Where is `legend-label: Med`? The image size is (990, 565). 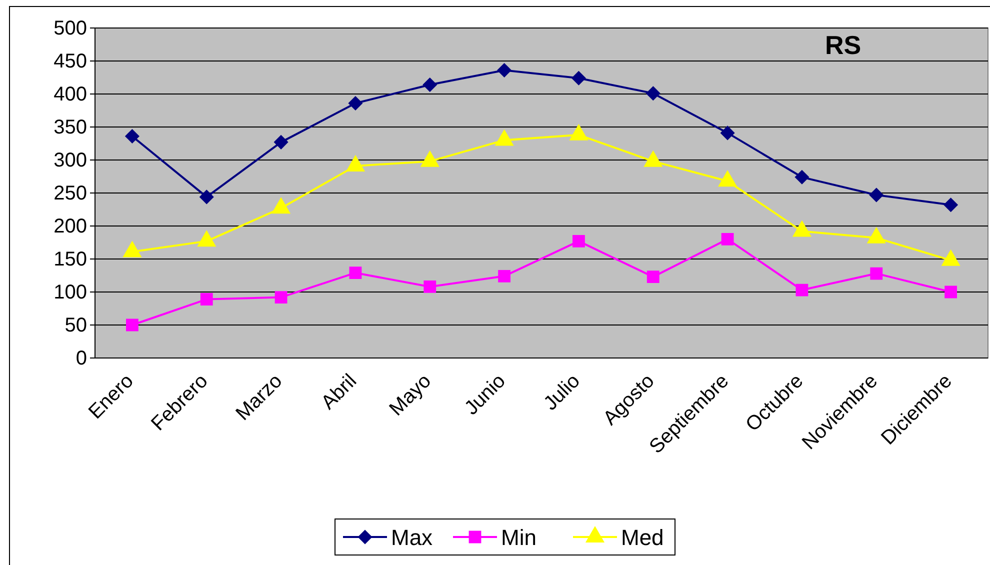
legend-label: Med is located at coordinates (642, 537).